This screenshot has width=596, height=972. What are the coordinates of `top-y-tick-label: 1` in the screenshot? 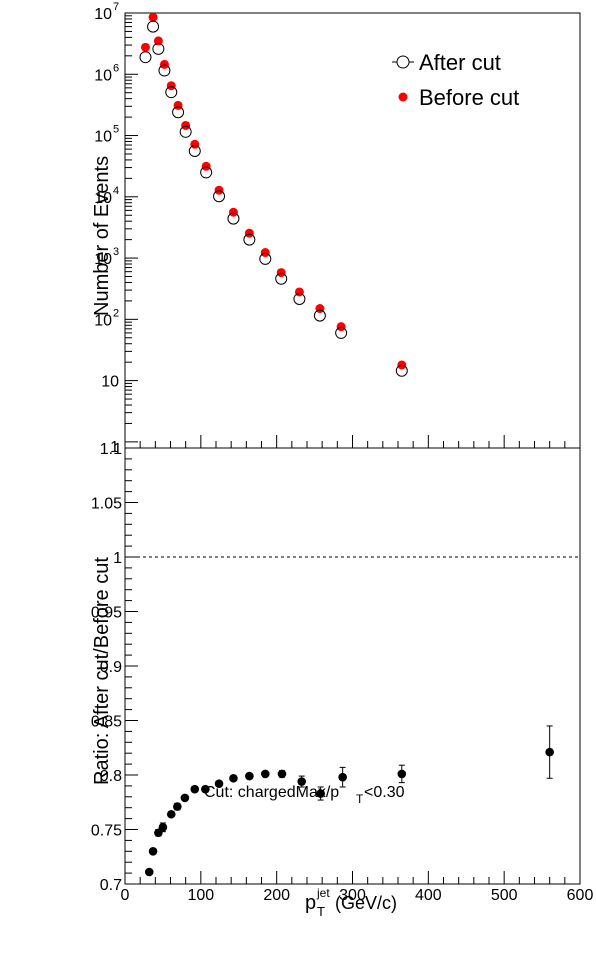 It's located at (114, 447).